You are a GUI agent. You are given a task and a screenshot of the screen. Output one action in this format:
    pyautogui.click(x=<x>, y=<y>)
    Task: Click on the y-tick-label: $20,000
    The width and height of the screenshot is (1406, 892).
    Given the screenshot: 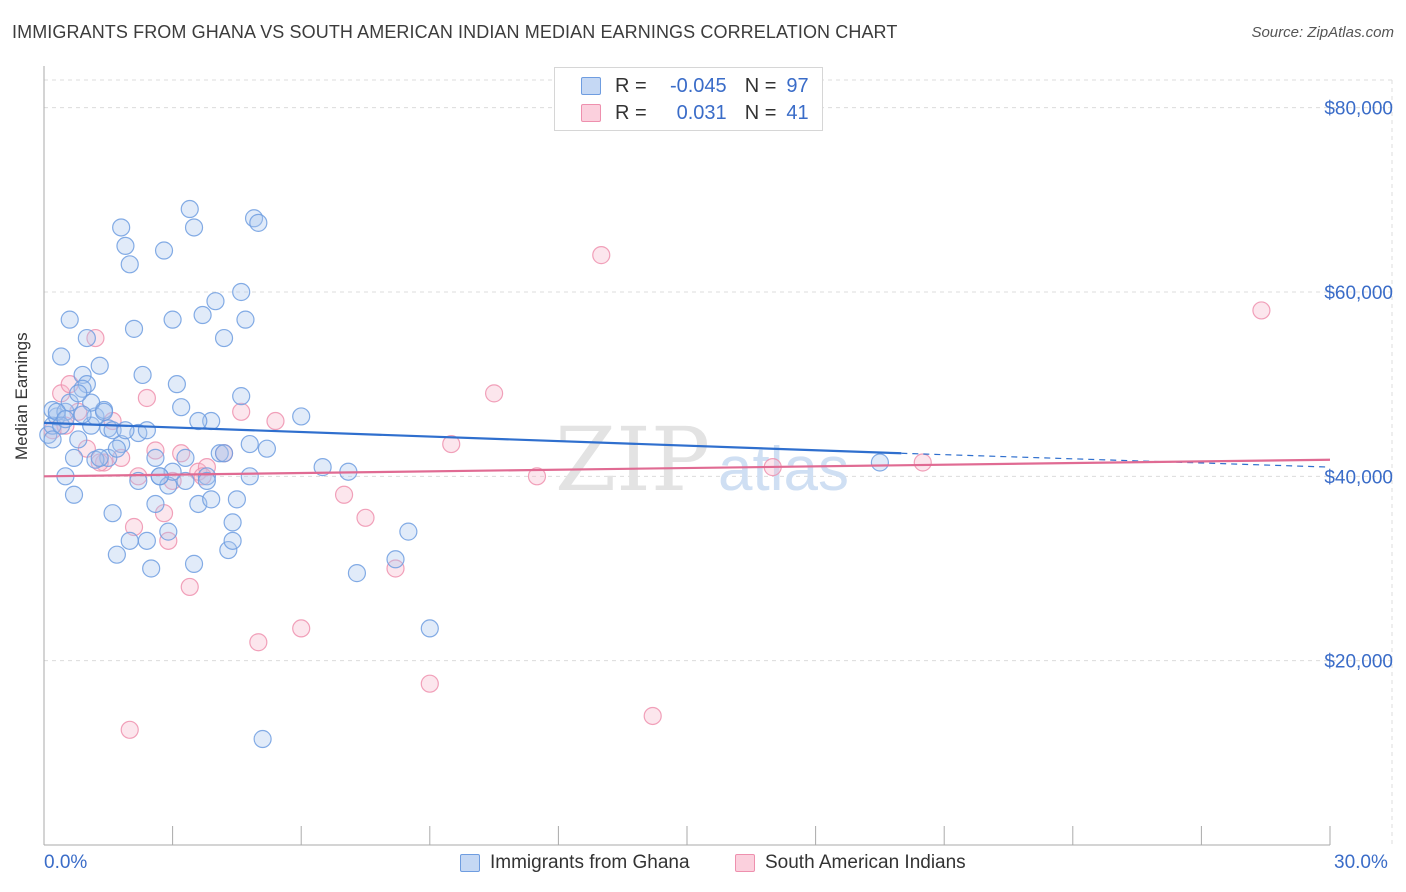 What is the action you would take?
    pyautogui.click(x=1358, y=662)
    